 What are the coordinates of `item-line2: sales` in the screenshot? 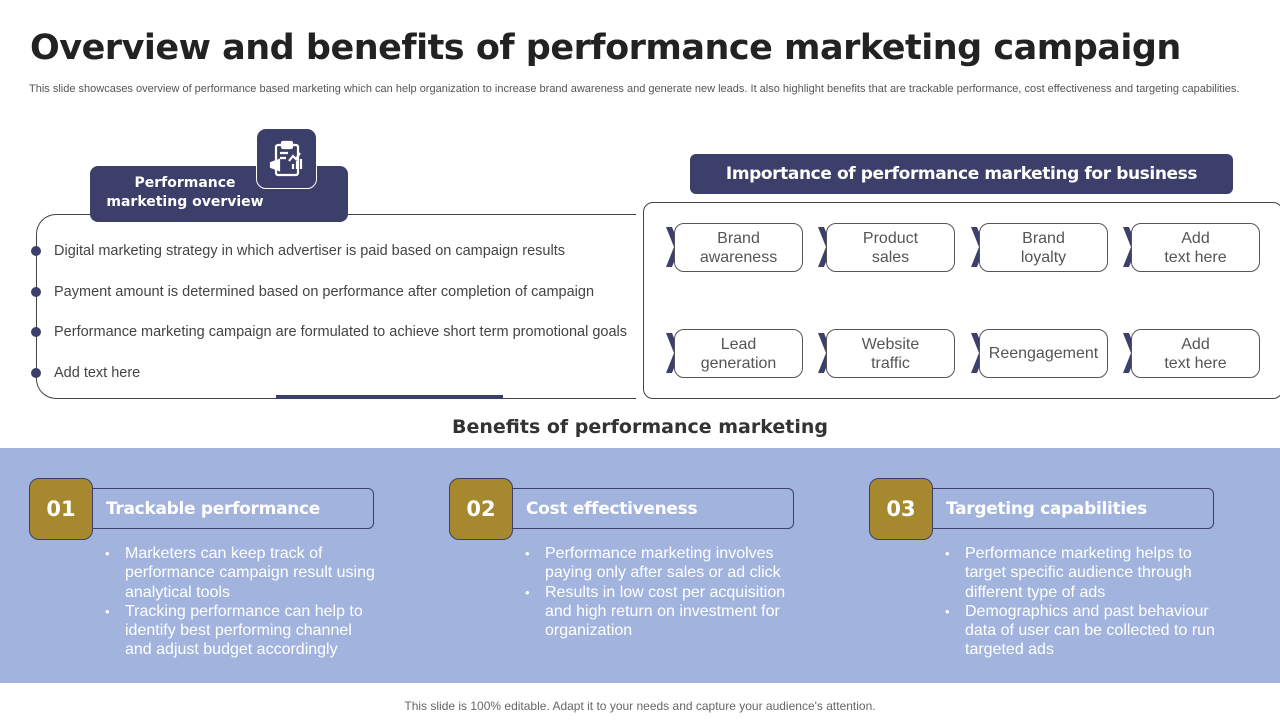 It's located at (890, 257).